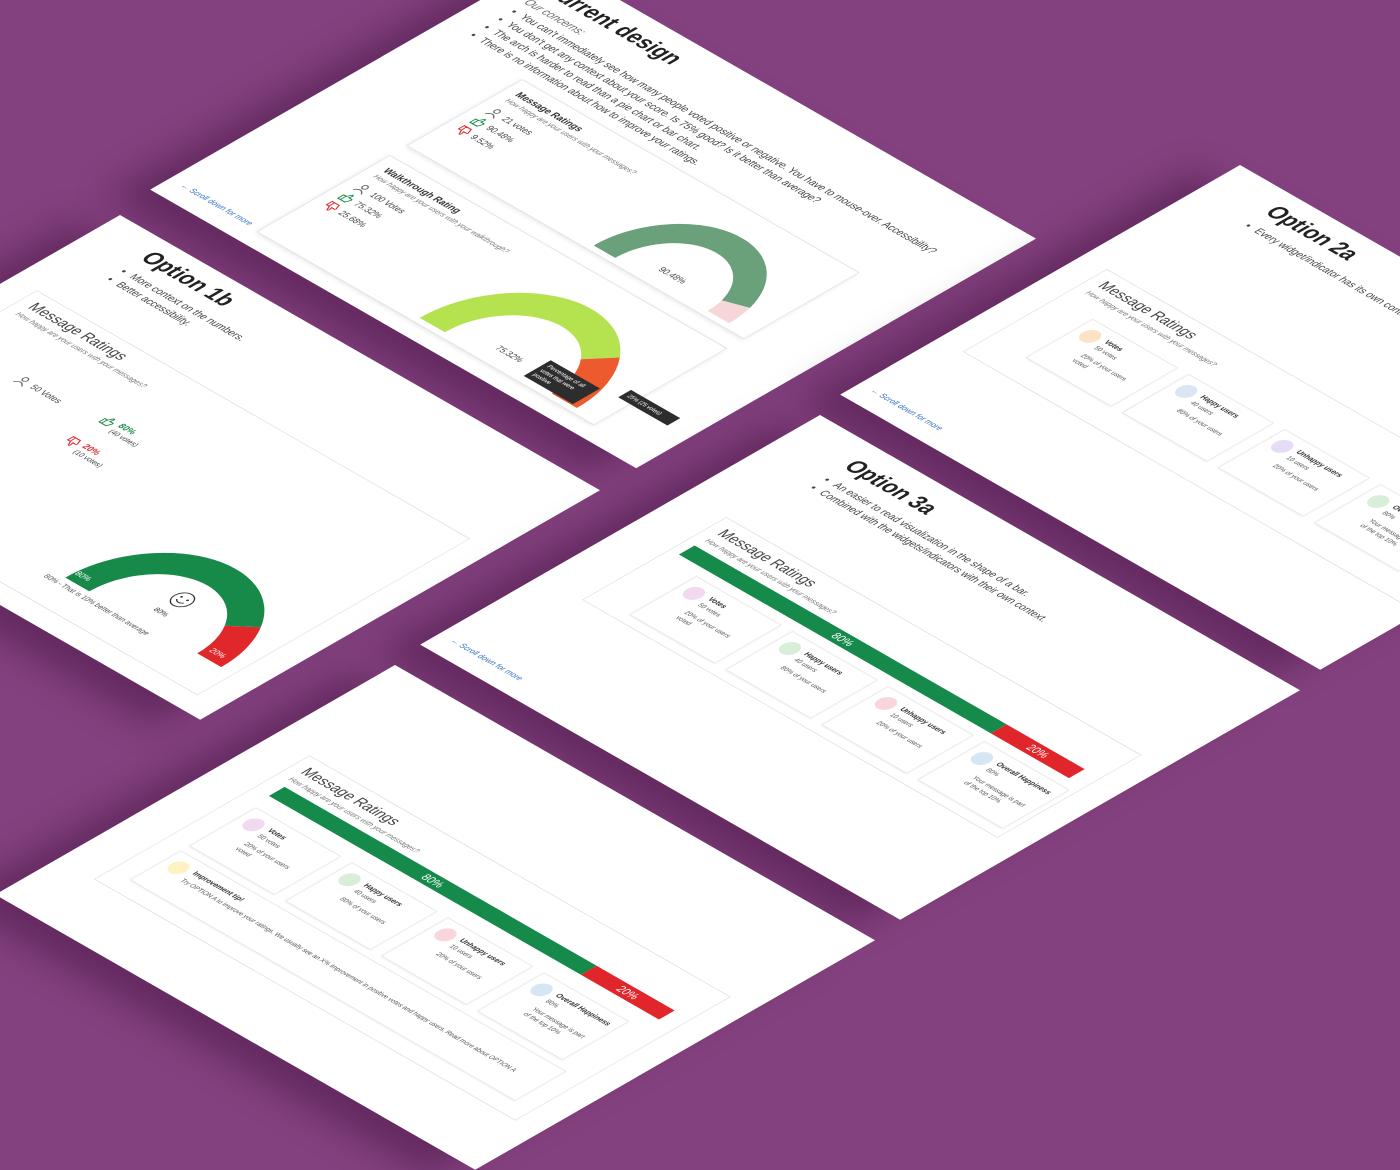  I want to click on tooltip: 25% (25 votes), so click(649, 407).